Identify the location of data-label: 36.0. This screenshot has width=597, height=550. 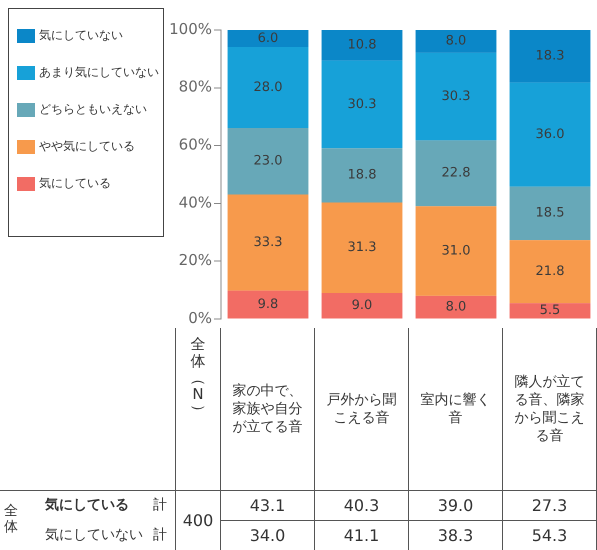
(550, 134).